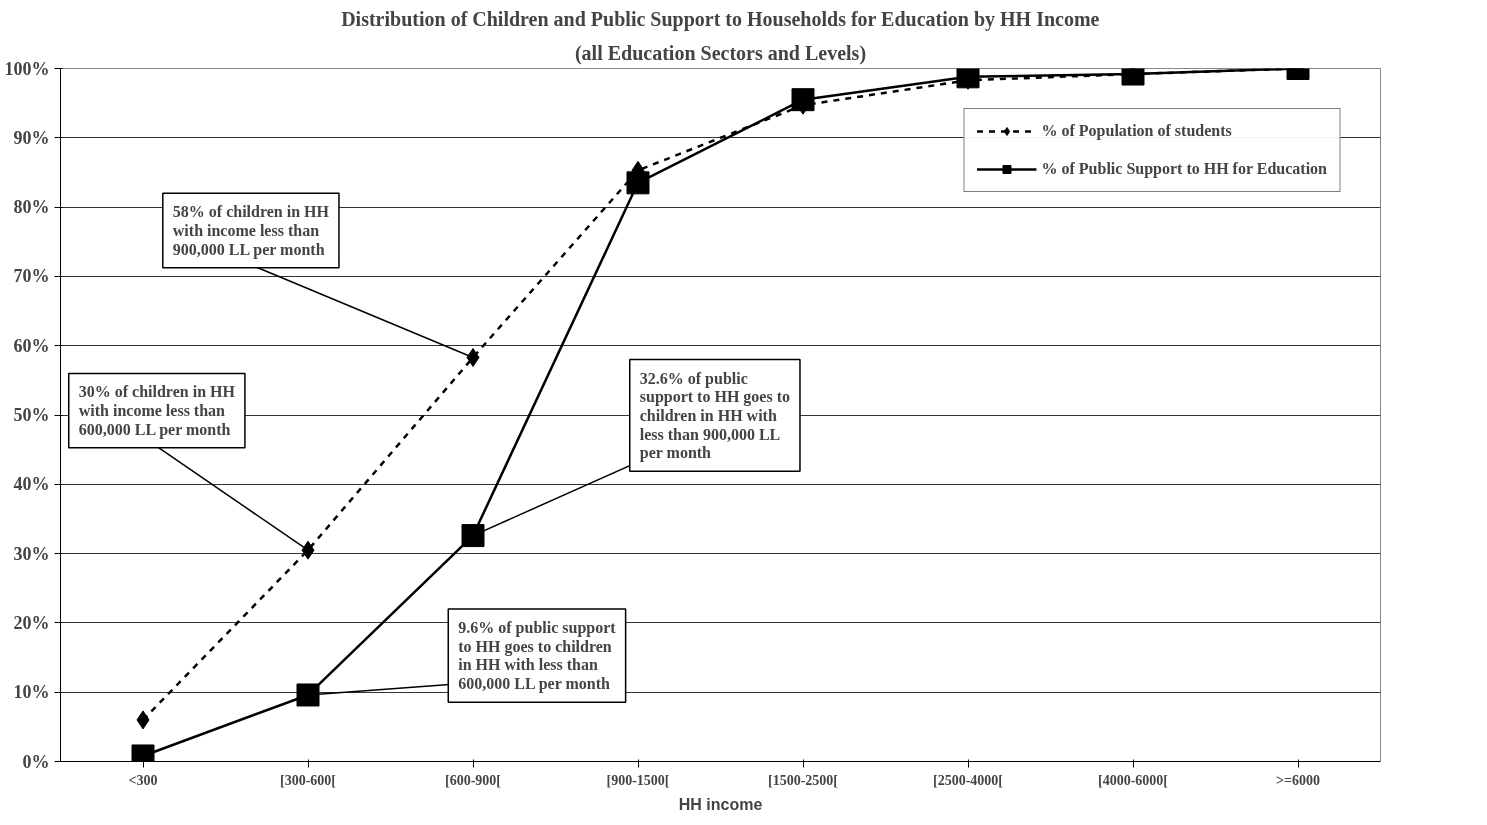  Describe the element at coordinates (31, 622) in the screenshot. I see `y-tick-label: 20%` at that location.